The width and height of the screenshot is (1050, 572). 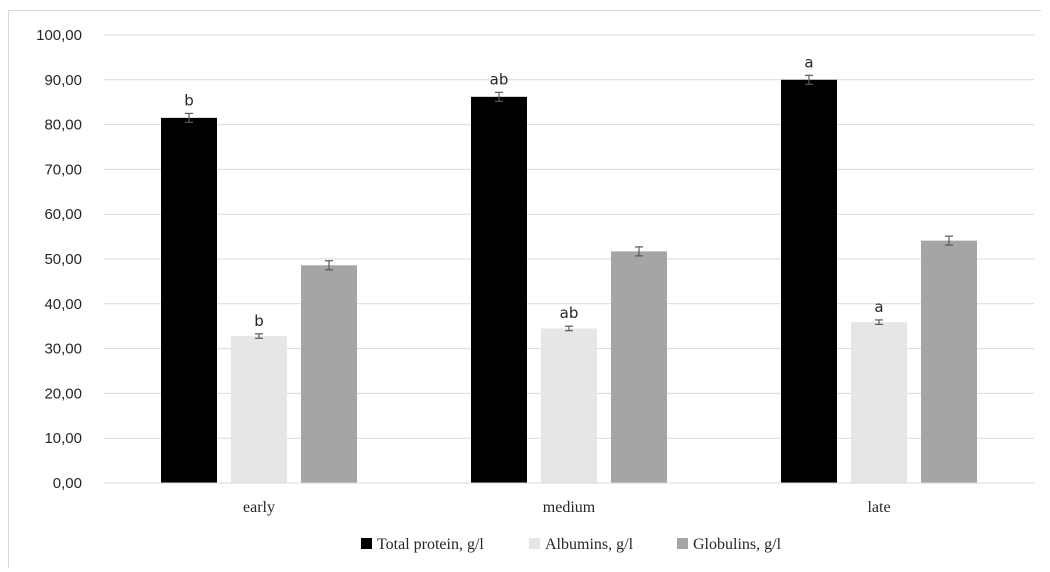 I want to click on y-tick-label: 90,00, so click(x=63, y=80).